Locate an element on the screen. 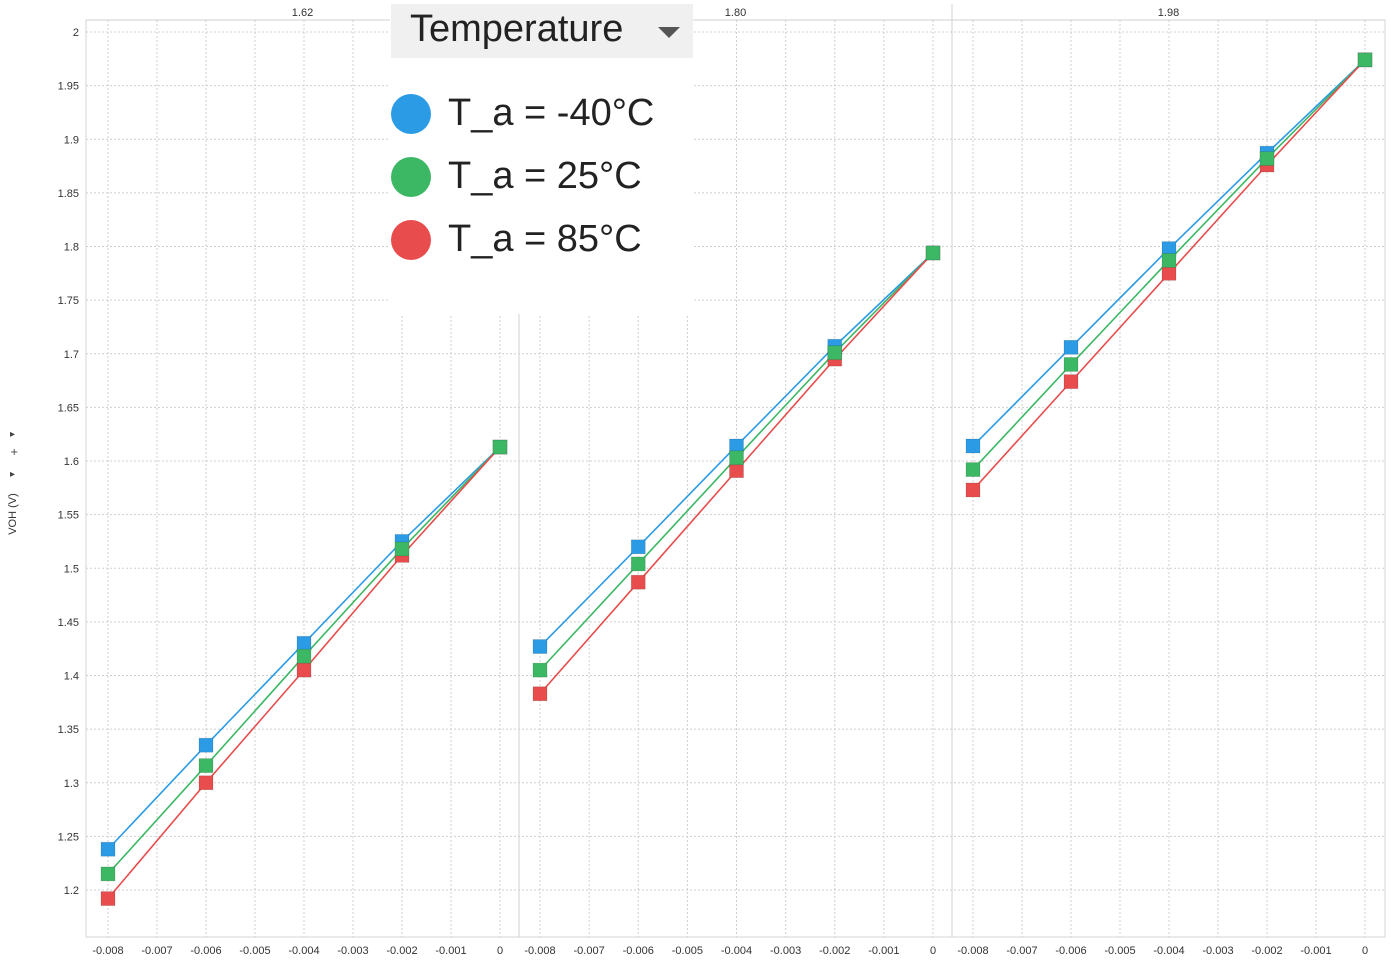 This screenshot has height=961, width=1391. legend-label: T_a = 85°C is located at coordinates (545, 239).